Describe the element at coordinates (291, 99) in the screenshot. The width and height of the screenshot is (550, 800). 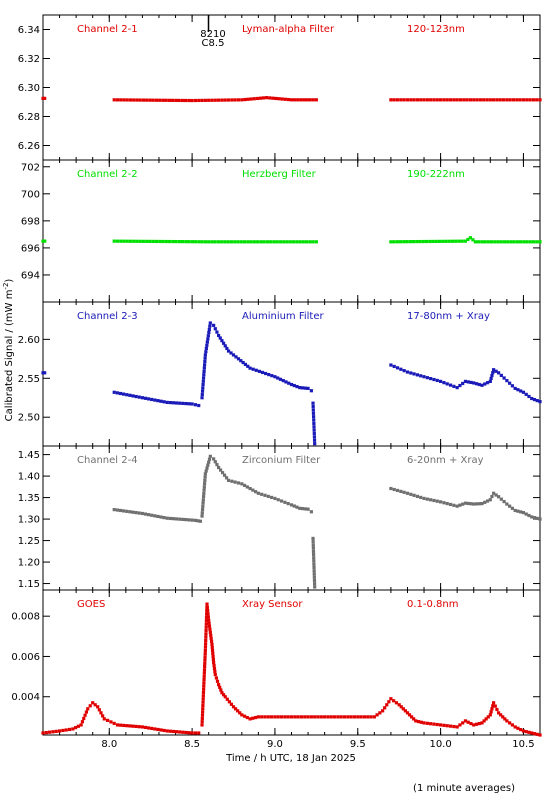
I see `series-points` at that location.